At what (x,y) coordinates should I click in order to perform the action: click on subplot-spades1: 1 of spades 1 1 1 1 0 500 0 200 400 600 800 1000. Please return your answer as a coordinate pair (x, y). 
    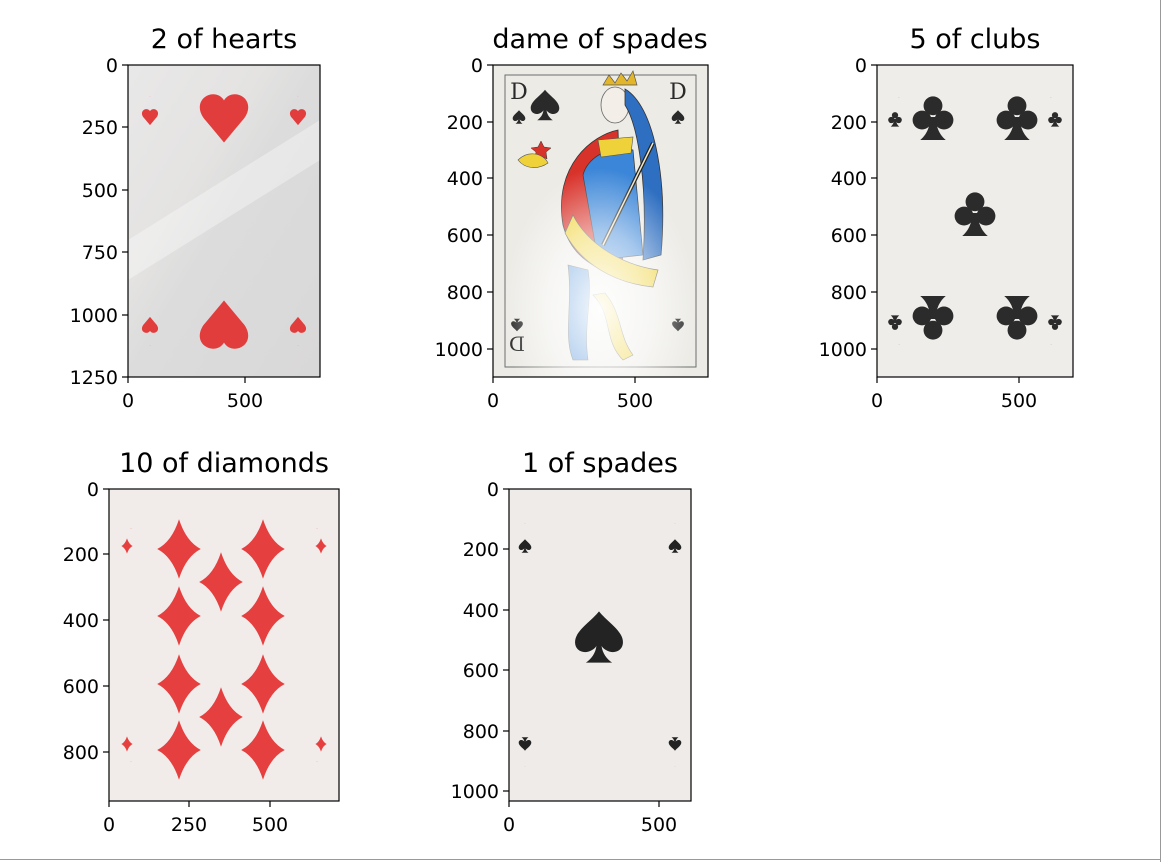
    Looking at the image, I should click on (571, 642).